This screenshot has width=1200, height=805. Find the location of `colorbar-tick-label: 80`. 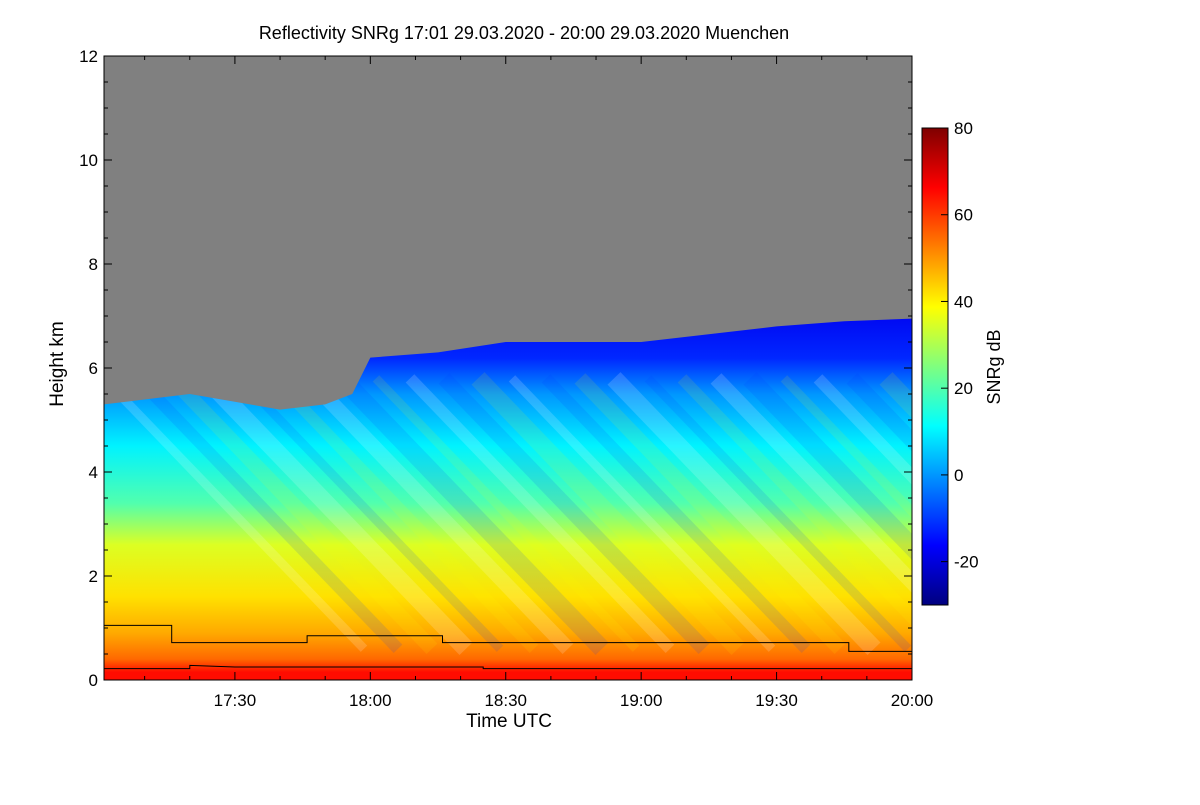

colorbar-tick-label: 80 is located at coordinates (963, 128).